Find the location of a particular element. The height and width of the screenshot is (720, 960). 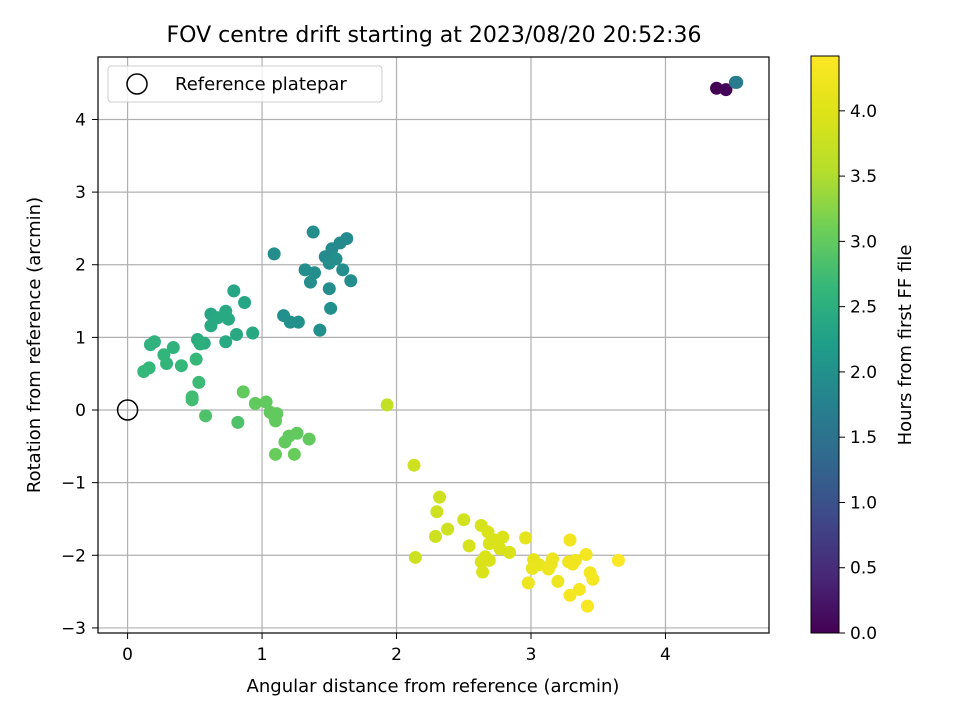

y-tick-label: 0 is located at coordinates (80, 411).